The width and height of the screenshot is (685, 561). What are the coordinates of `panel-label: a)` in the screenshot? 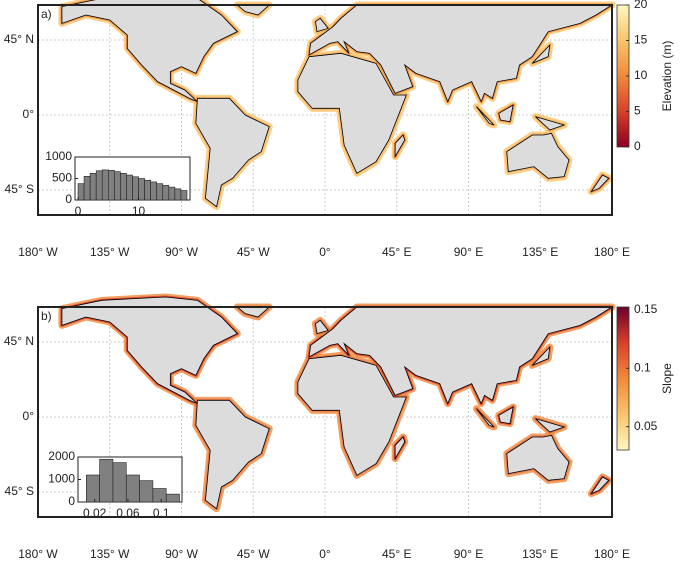 It's located at (46, 14).